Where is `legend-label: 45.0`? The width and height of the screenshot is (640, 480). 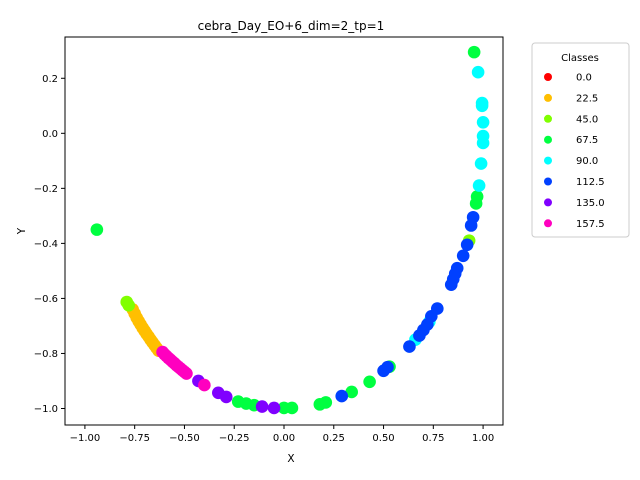 legend-label: 45.0 is located at coordinates (587, 119).